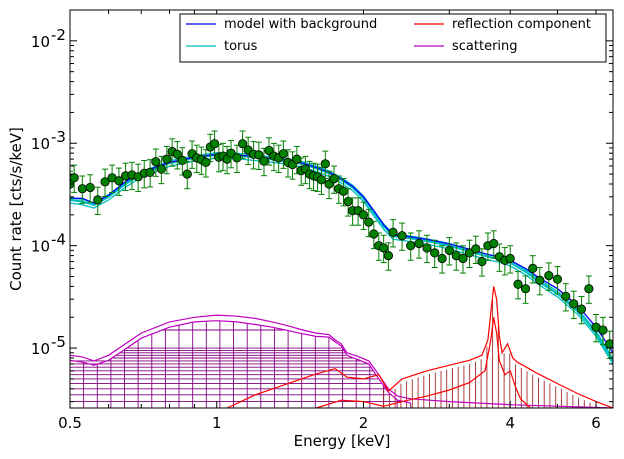 This screenshot has width=624, height=459. Describe the element at coordinates (423, 362) in the screenshot. I see `reflection-inner-line` at that location.